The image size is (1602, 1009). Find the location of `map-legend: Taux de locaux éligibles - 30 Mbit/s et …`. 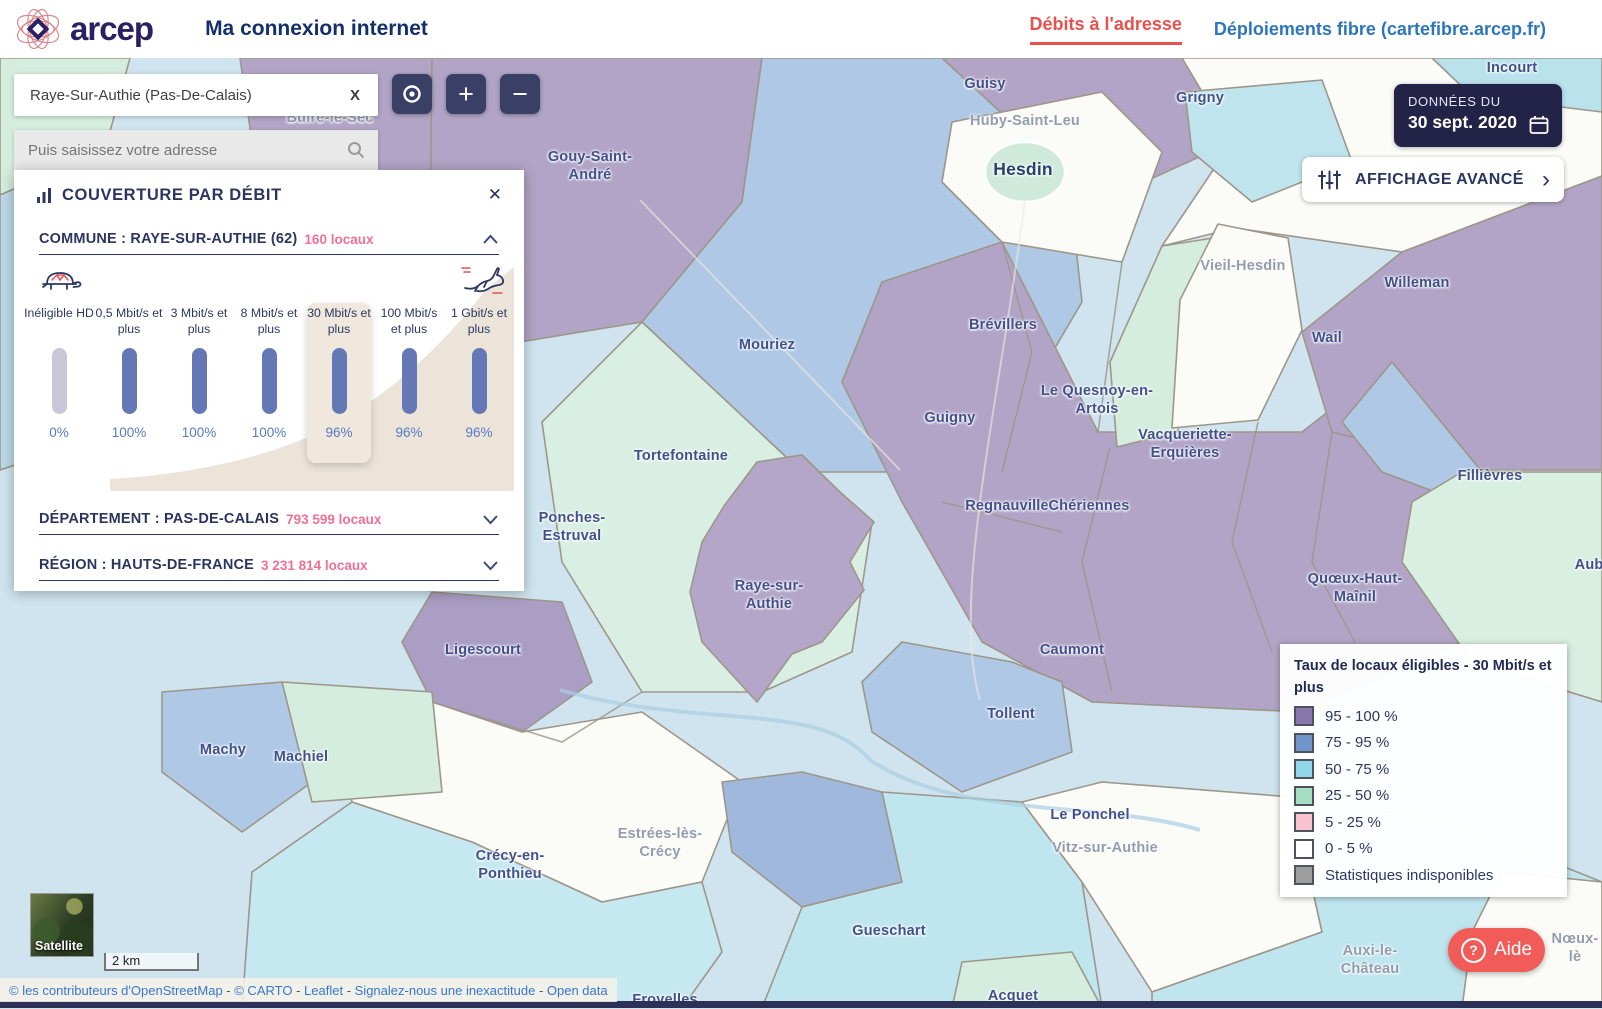

map-legend: Taux de locaux éligibles - 30 Mbit/s et … is located at coordinates (1423, 770).